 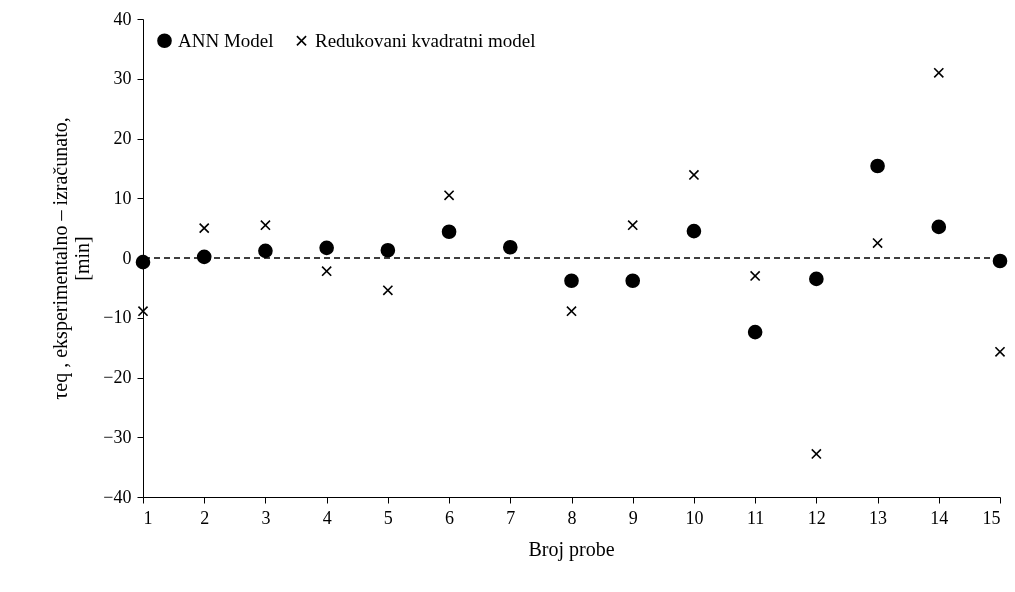 What do you see at coordinates (450, 517) in the screenshot?
I see `x-tick-label: 6` at bounding box center [450, 517].